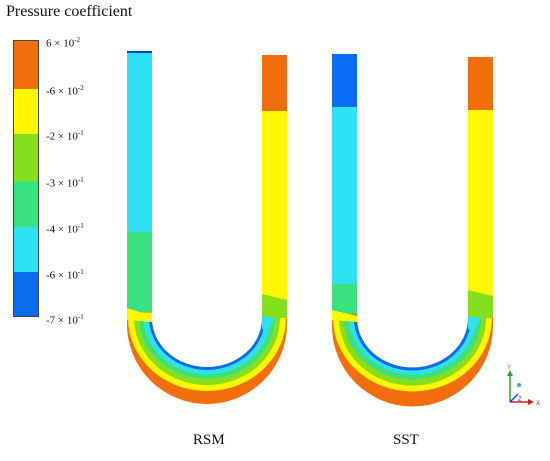  I want to click on sst-right-leg, so click(480, 214).